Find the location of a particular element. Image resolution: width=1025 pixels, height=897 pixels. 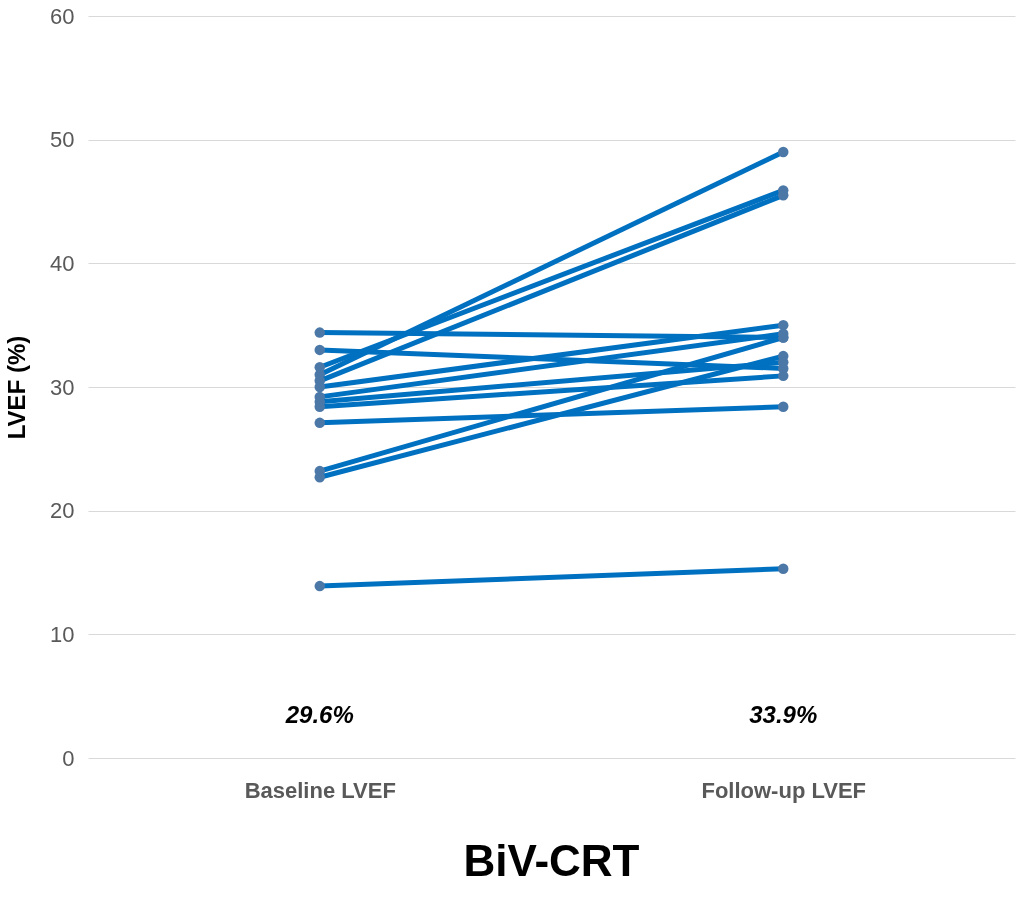

y-tick-label: 0 is located at coordinates (68, 758).